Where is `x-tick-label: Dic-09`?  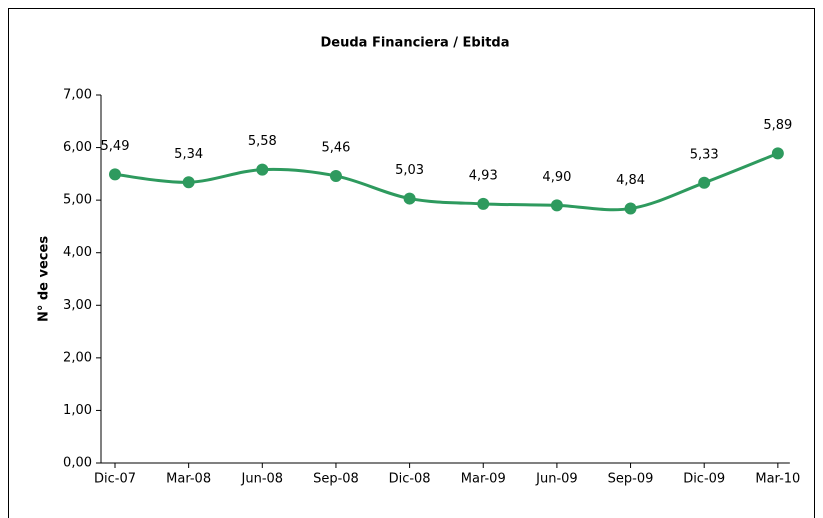 x-tick-label: Dic-09 is located at coordinates (704, 479).